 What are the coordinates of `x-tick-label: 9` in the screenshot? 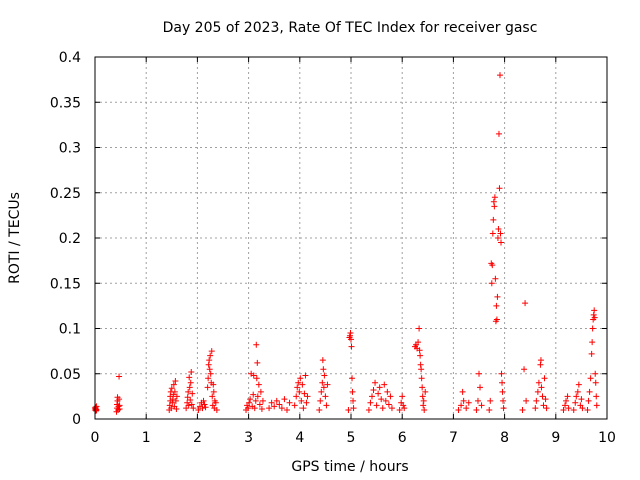 It's located at (555, 438).